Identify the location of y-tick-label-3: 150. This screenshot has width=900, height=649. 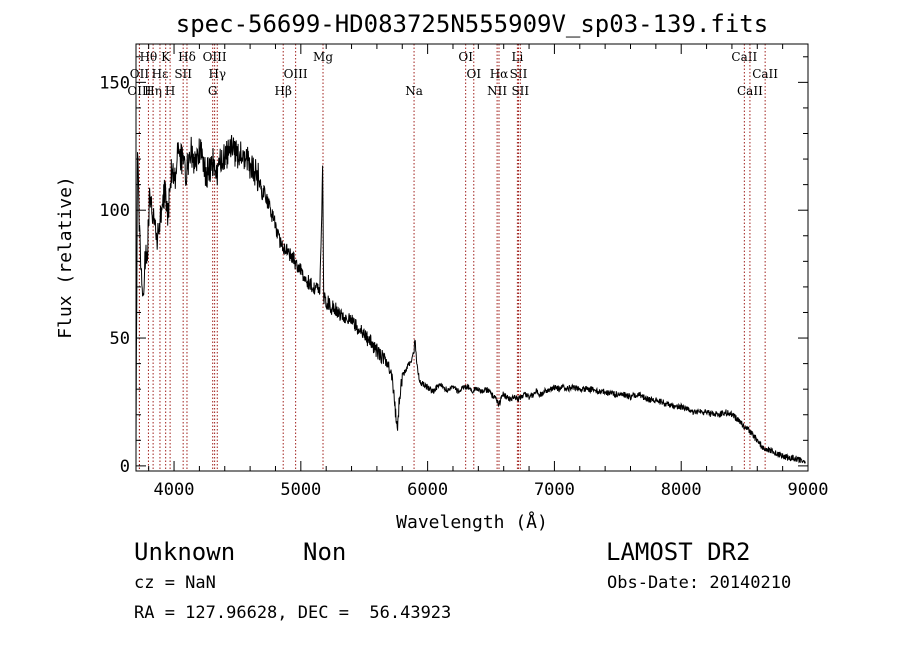
(114, 83).